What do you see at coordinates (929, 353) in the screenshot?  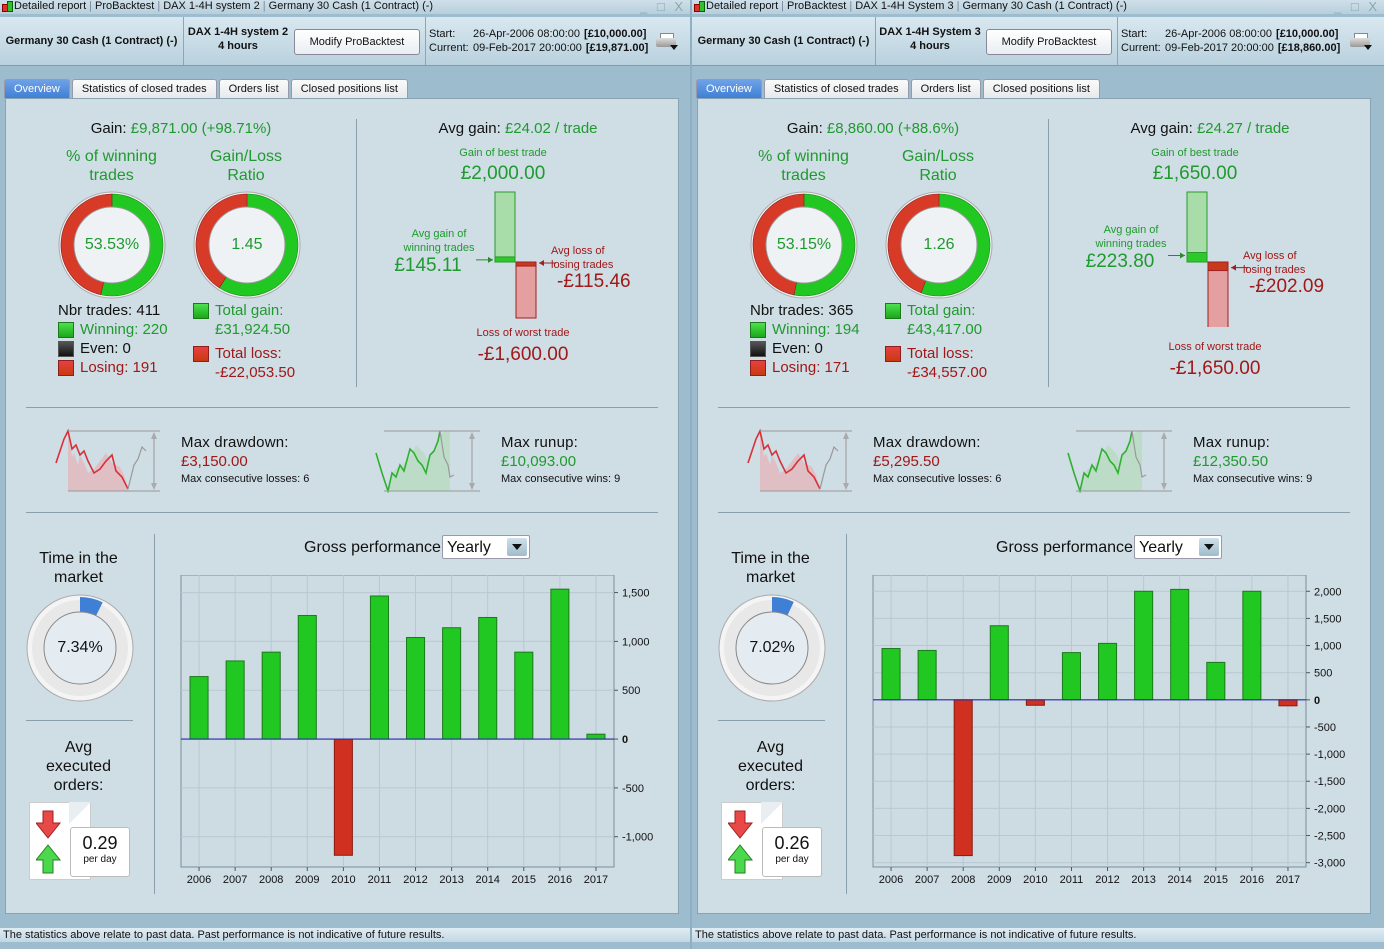 I see `total-loss: Total loss:` at bounding box center [929, 353].